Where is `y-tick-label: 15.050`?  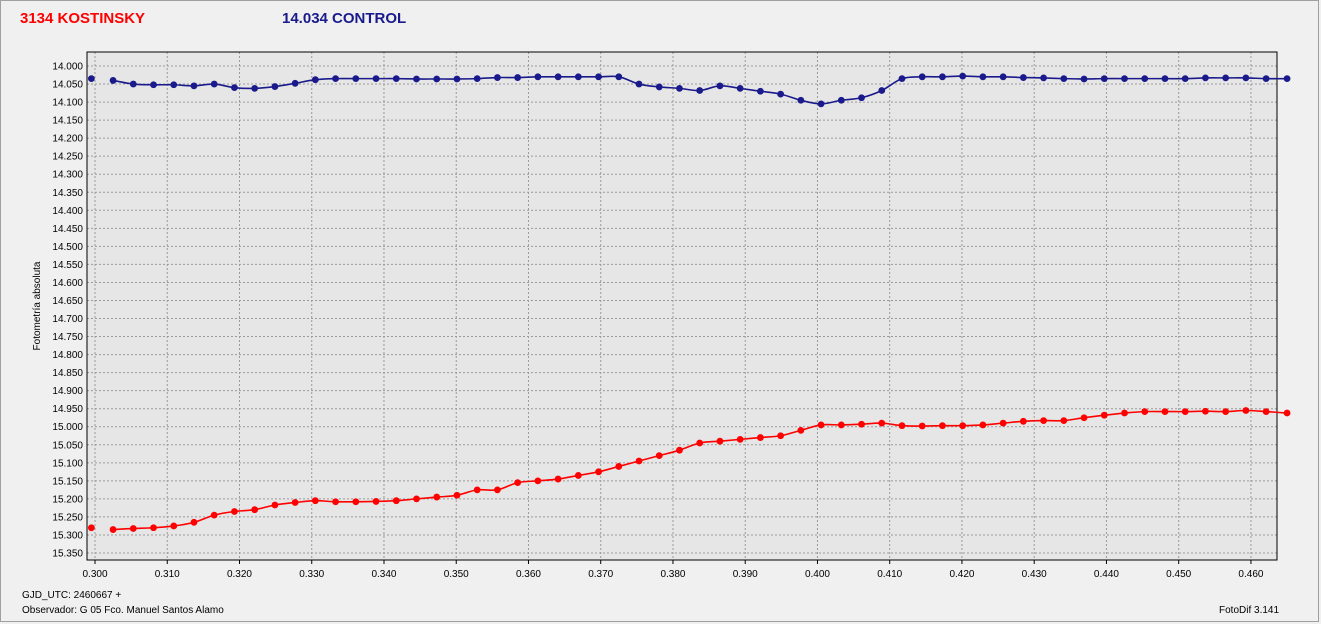
y-tick-label: 15.050 is located at coordinates (67, 445).